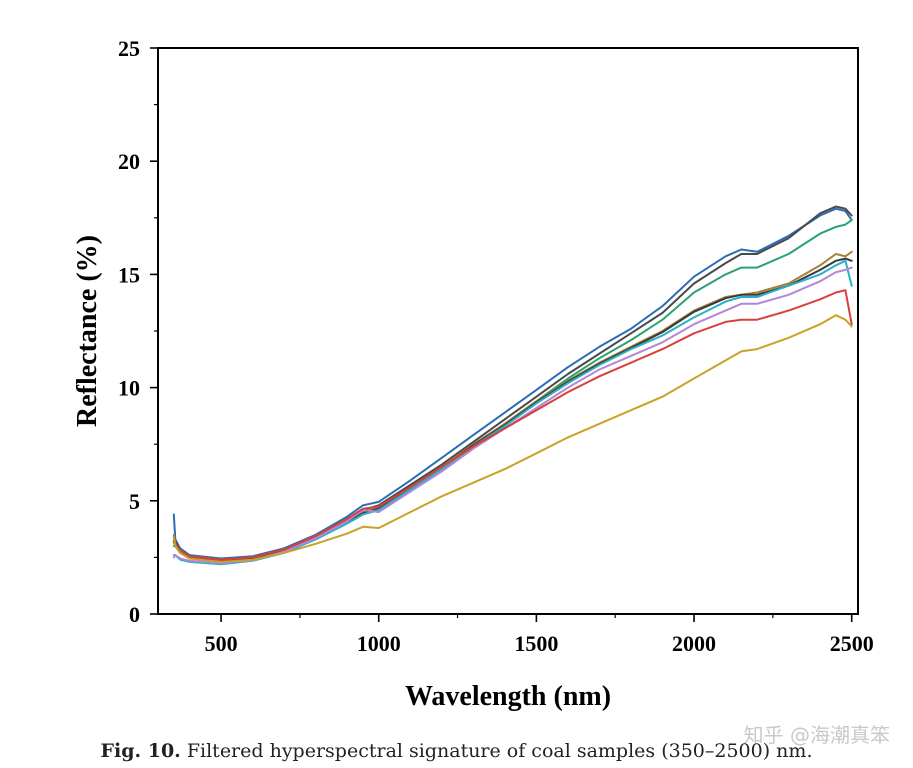 The width and height of the screenshot is (913, 768). Describe the element at coordinates (129, 388) in the screenshot. I see `y-tick-label-2: 10` at that location.